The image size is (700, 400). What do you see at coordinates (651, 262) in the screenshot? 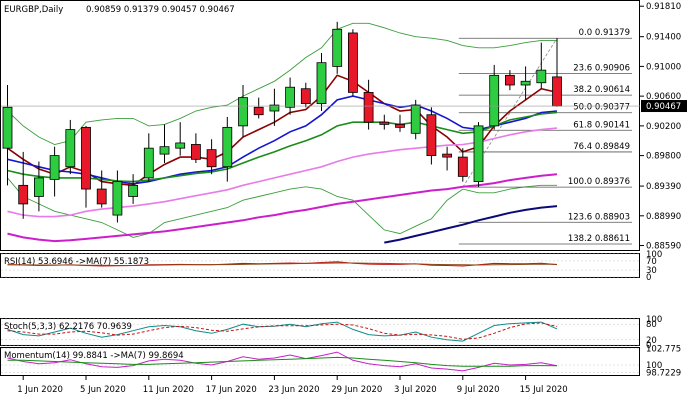
I see `rsi-tick-label: 70` at bounding box center [651, 262].